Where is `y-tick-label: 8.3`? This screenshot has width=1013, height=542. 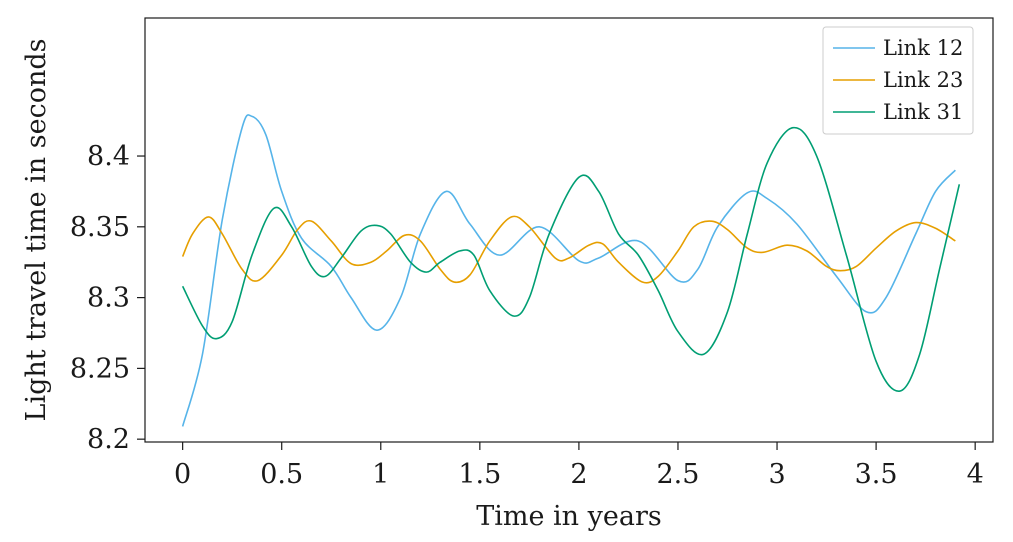 y-tick-label: 8.3 is located at coordinates (108, 298).